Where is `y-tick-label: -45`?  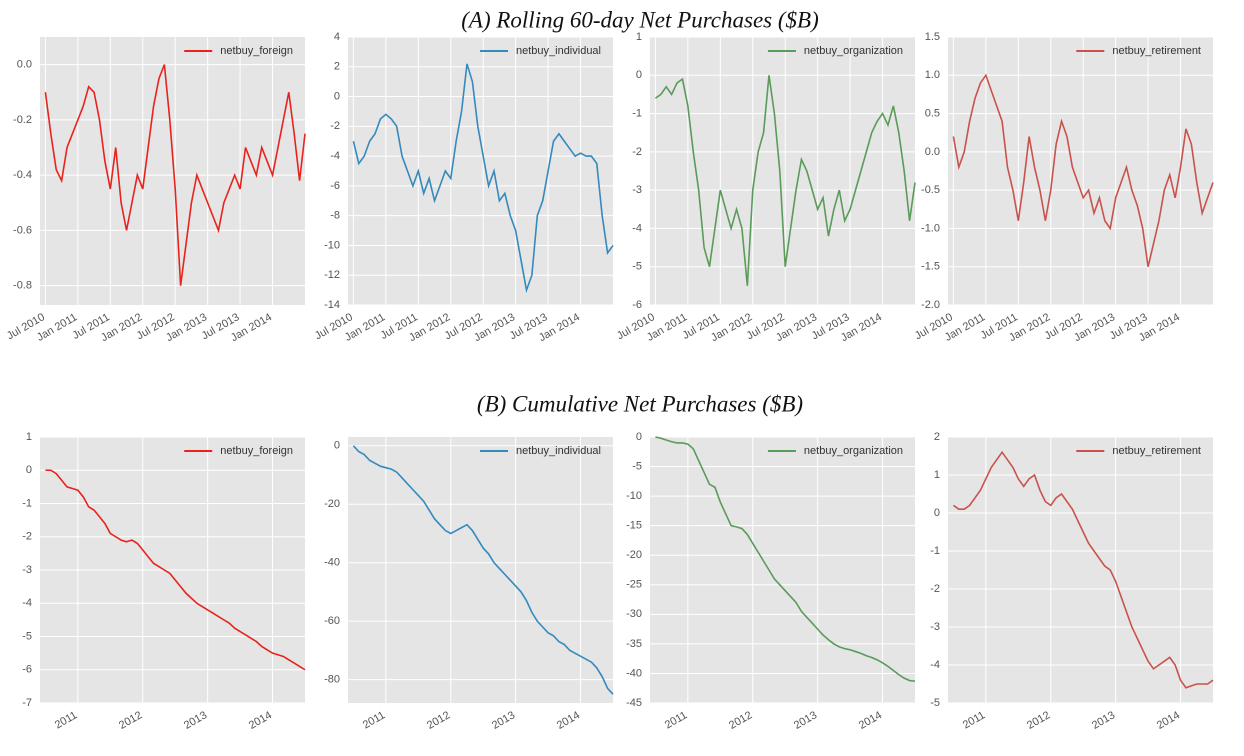
y-tick-label: -45 is located at coordinates (634, 703).